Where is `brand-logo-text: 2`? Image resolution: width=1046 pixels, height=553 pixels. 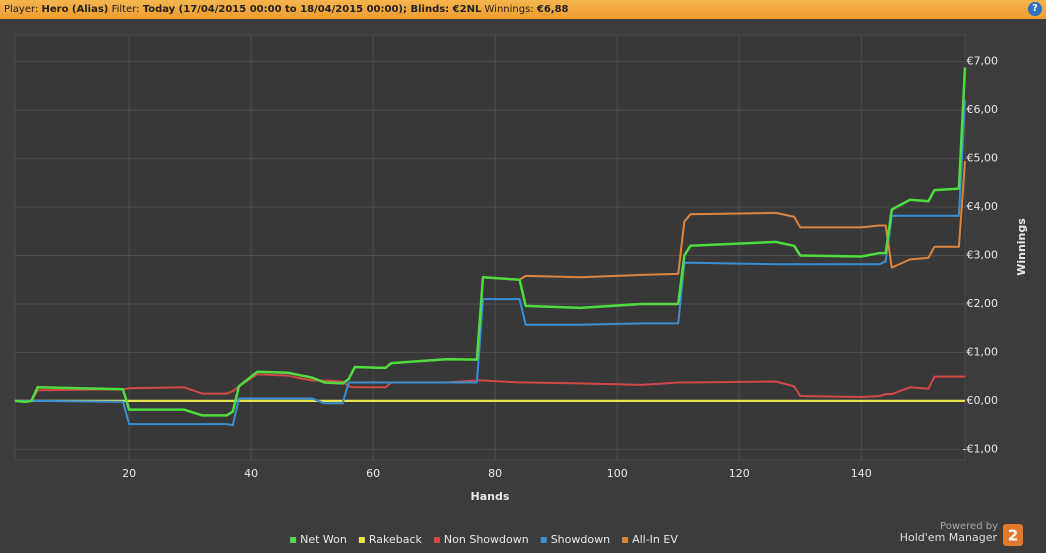
brand-logo-text: 2 is located at coordinates (1013, 536).